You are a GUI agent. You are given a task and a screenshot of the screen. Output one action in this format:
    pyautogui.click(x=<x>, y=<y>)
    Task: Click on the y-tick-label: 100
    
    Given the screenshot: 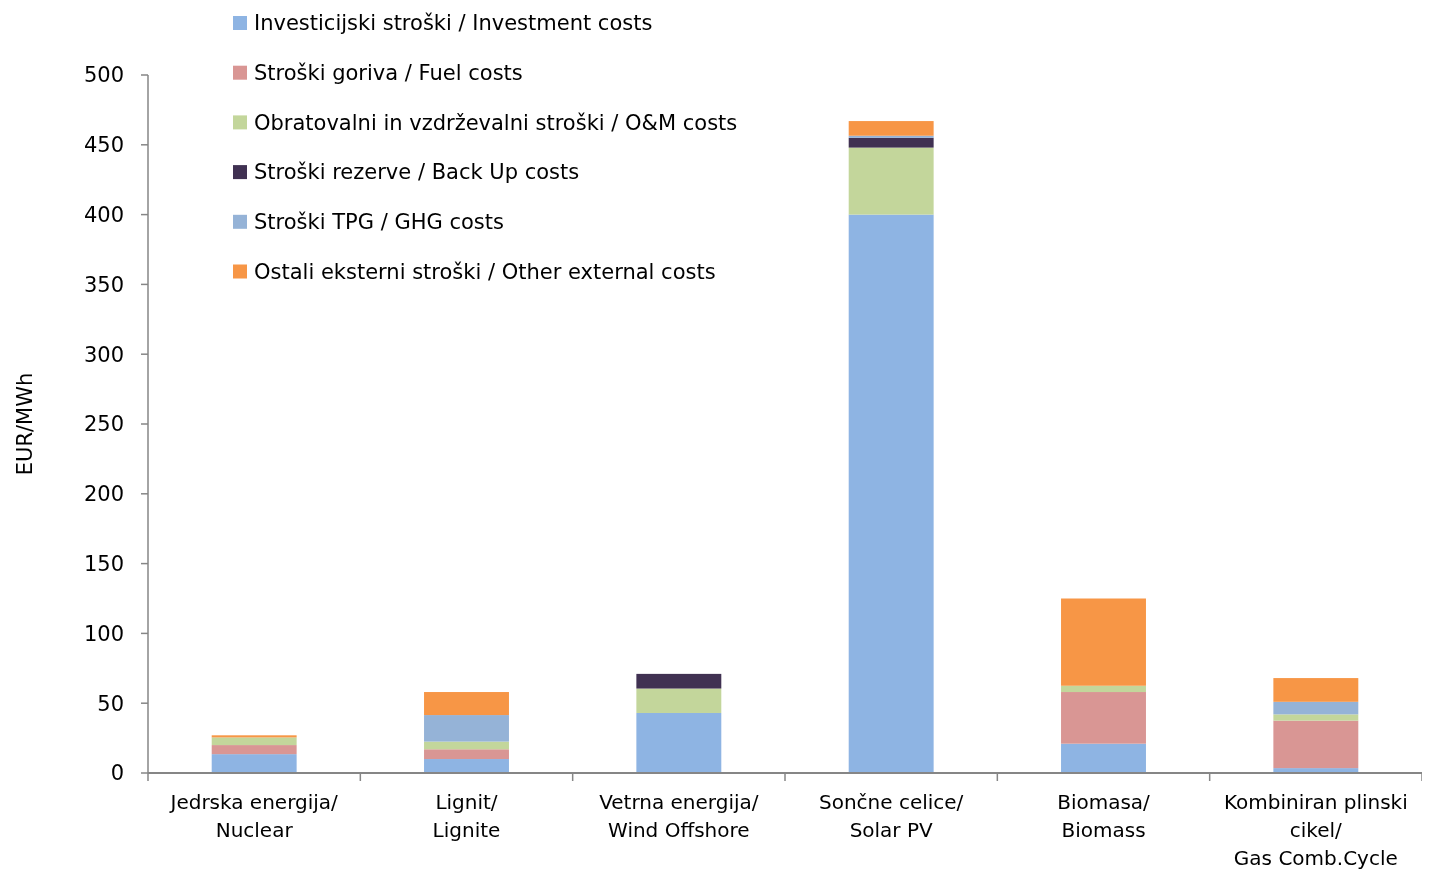 What is the action you would take?
    pyautogui.click(x=103, y=633)
    